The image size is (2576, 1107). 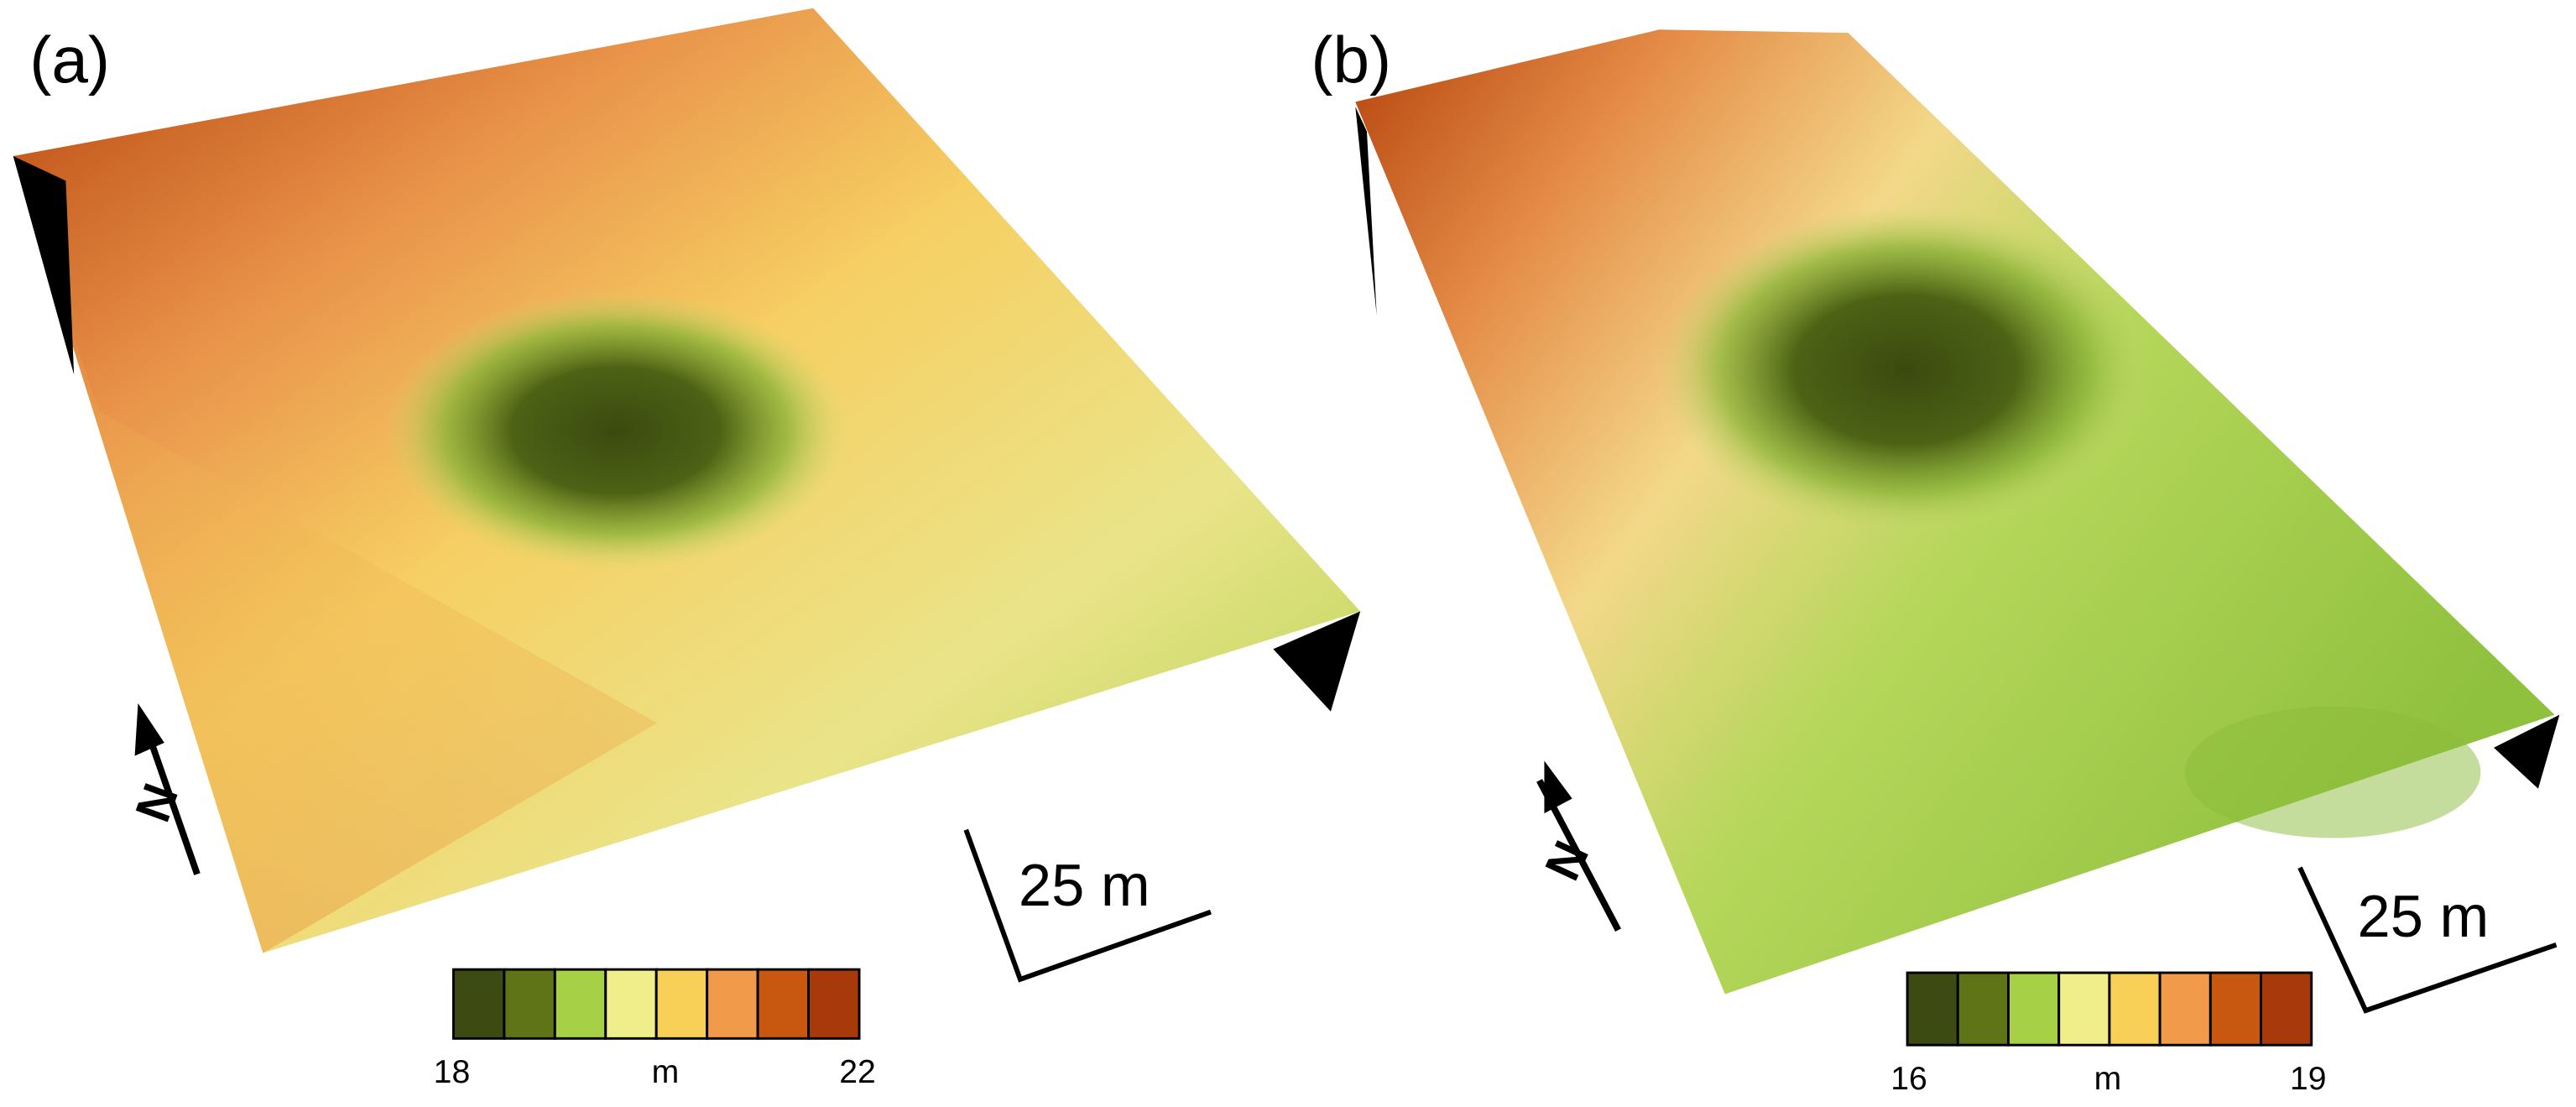 What do you see at coordinates (2332, 772) in the screenshot?
I see `terrain-patch` at bounding box center [2332, 772].